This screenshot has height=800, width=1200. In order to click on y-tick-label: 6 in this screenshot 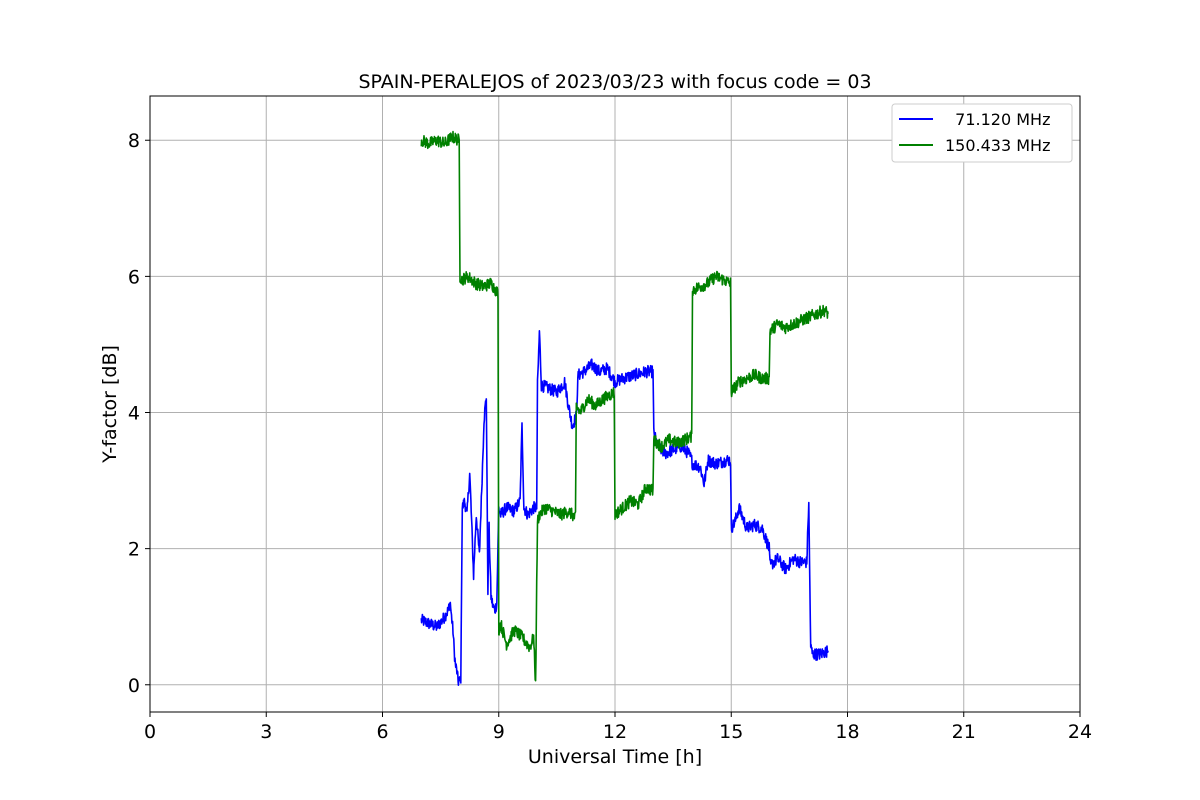, I will do `click(134, 277)`.